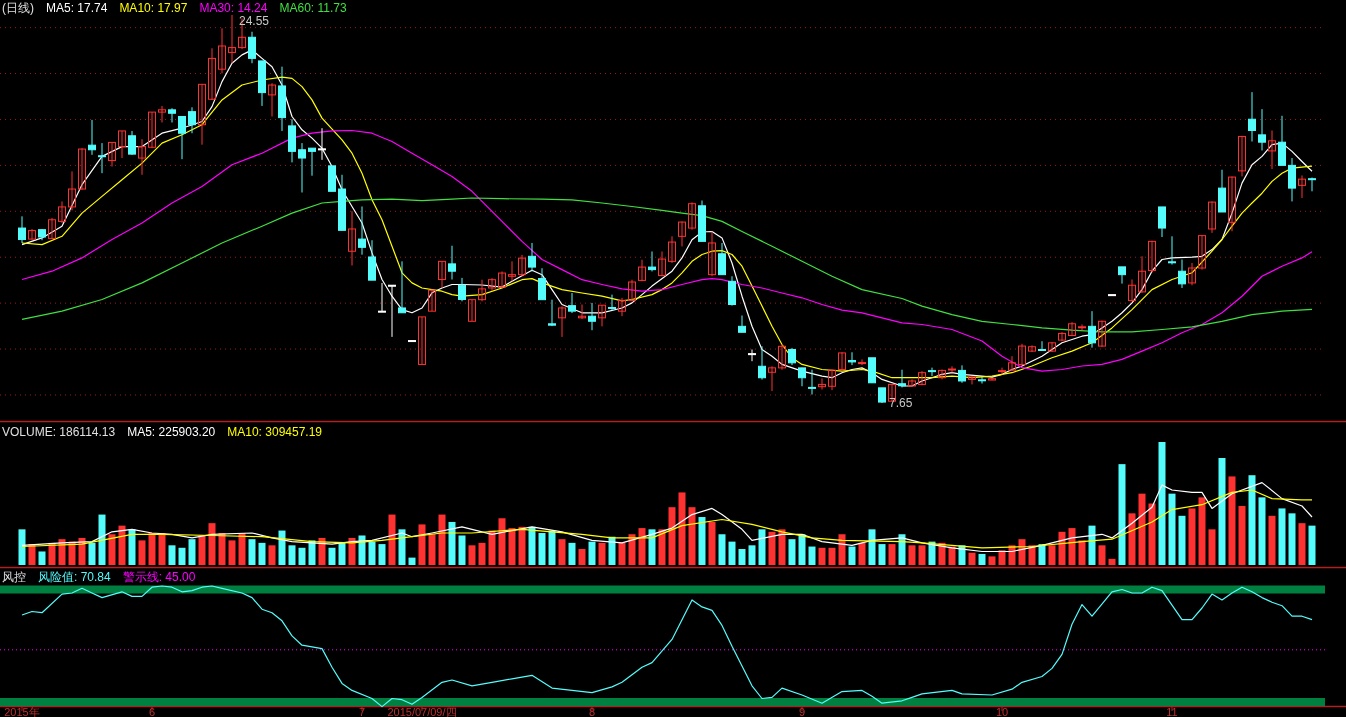  Describe the element at coordinates (77, 8) in the screenshot. I see `text: MA5: 17.74` at that location.